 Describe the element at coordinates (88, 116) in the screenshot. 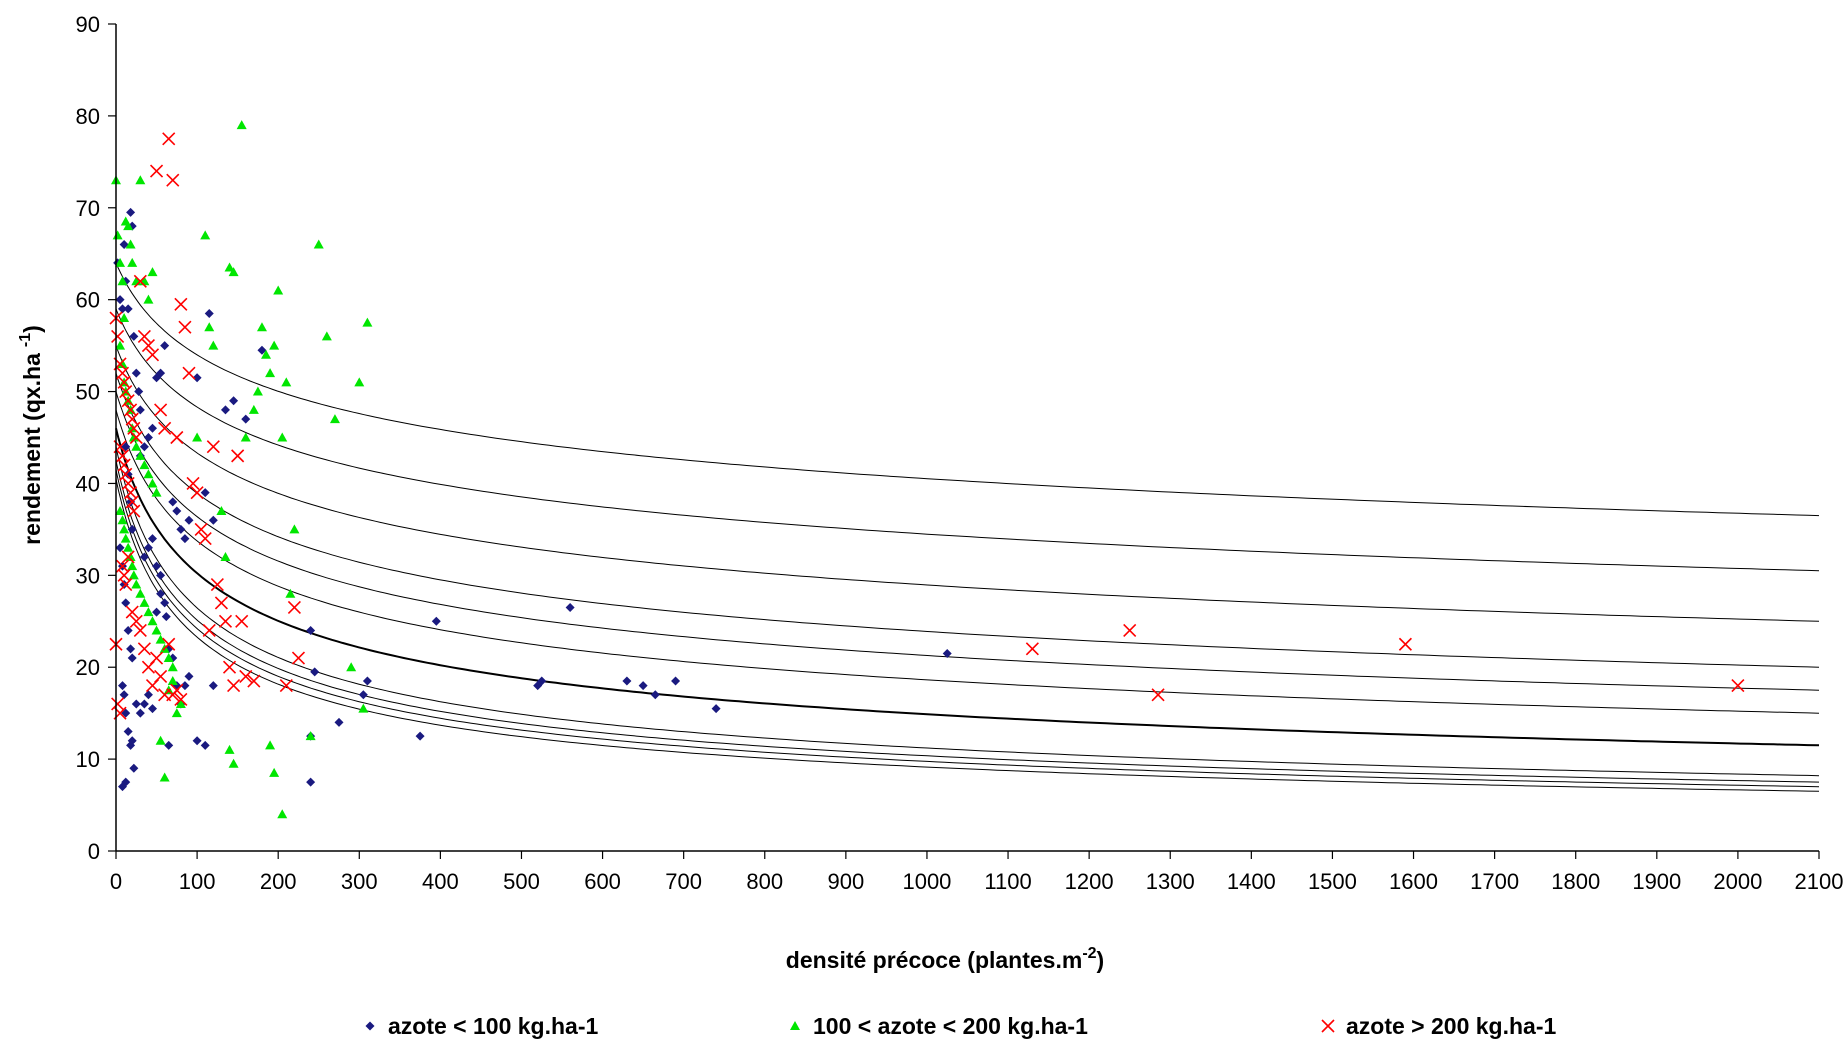

I see `y-tick-label: 80` at that location.